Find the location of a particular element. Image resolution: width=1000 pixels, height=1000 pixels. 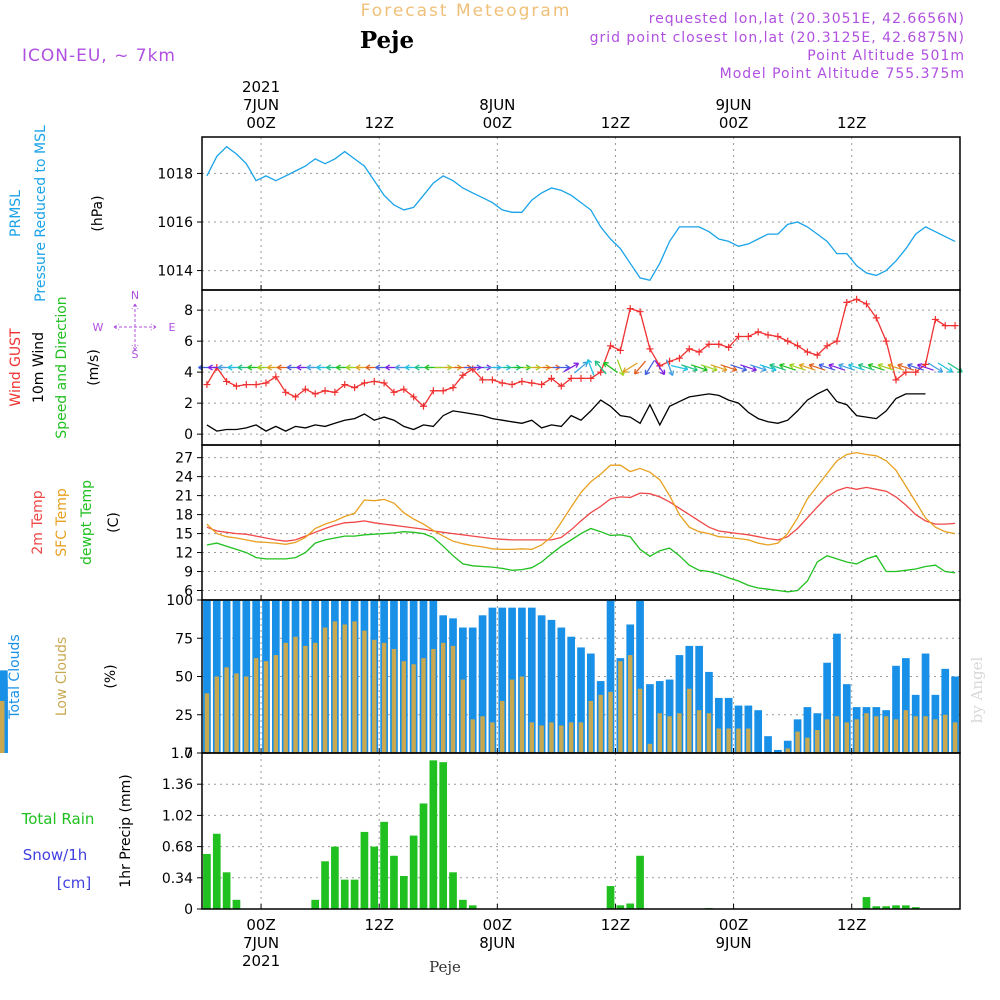

series-line-temp2m is located at coordinates (581, 514).